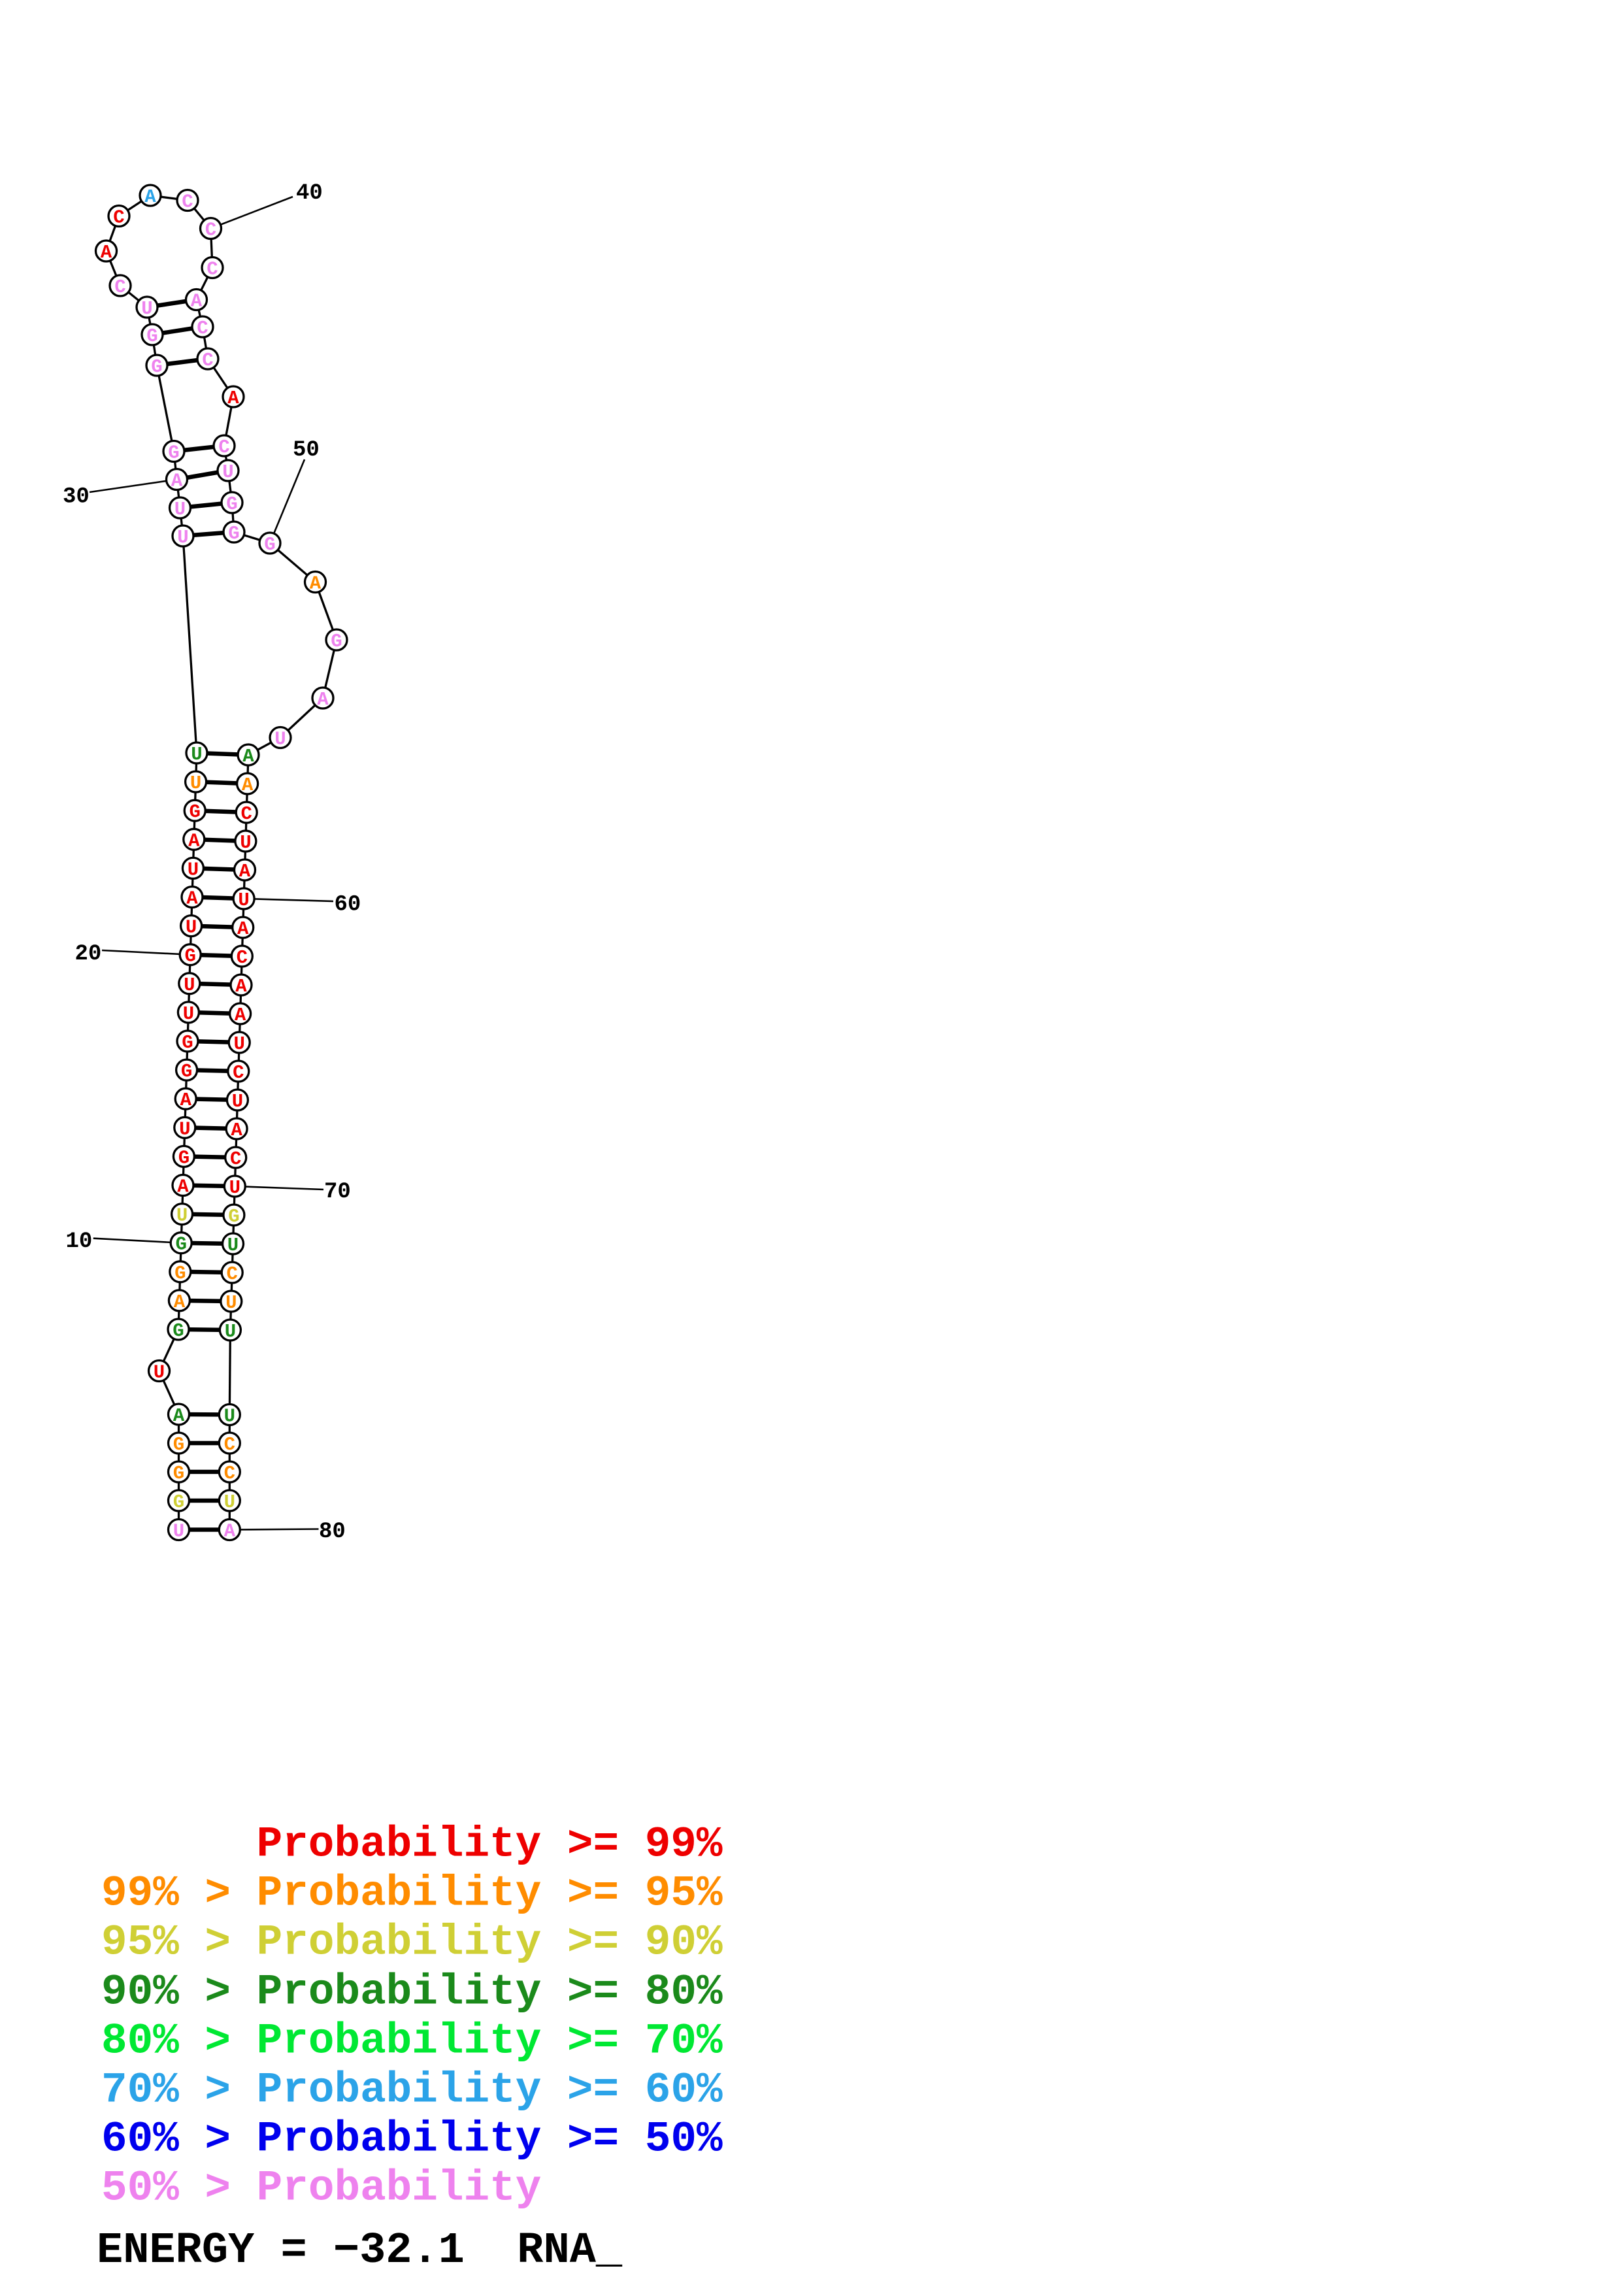 The width and height of the screenshot is (1620, 2296). I want to click on svg-text: 99% > Probability >= 95%, so click(412, 1893).